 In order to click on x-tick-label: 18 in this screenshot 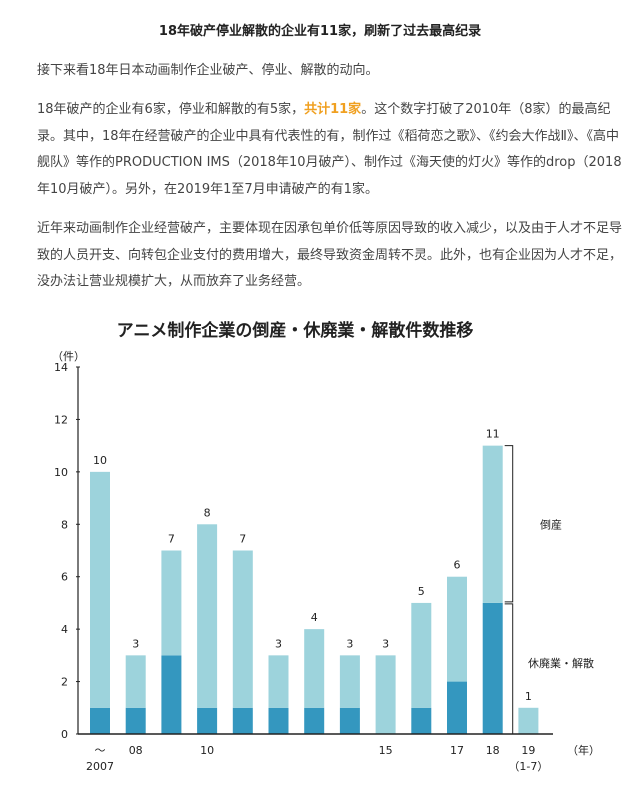, I will do `click(493, 750)`.